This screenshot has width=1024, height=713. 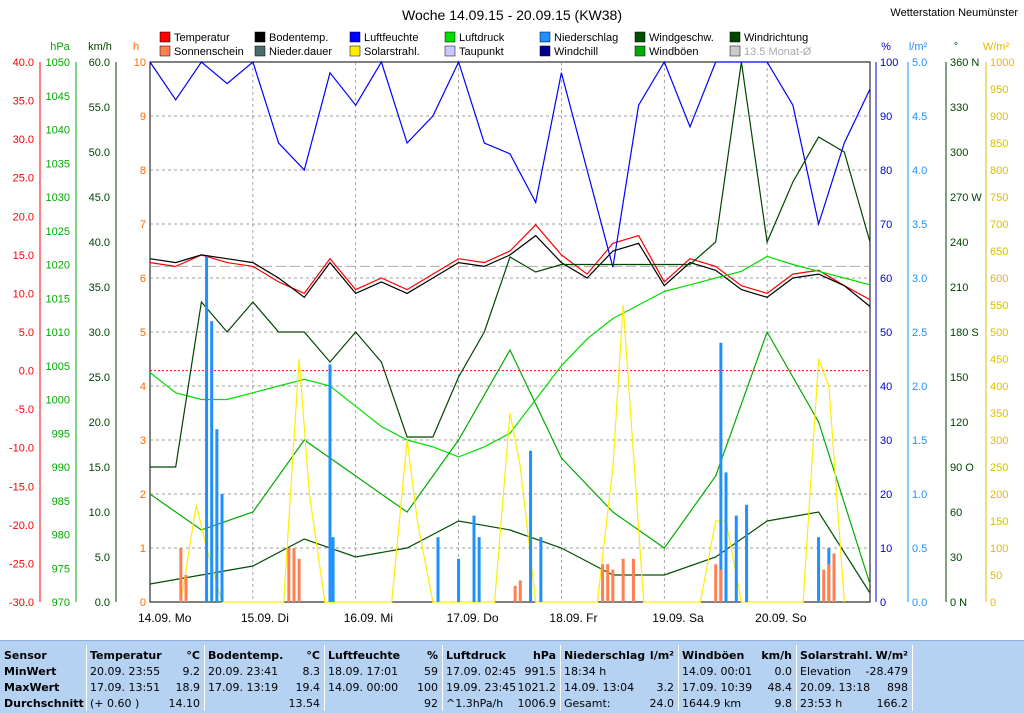 I want to click on stats-header: Bodentemp.°C, so click(x=264, y=657).